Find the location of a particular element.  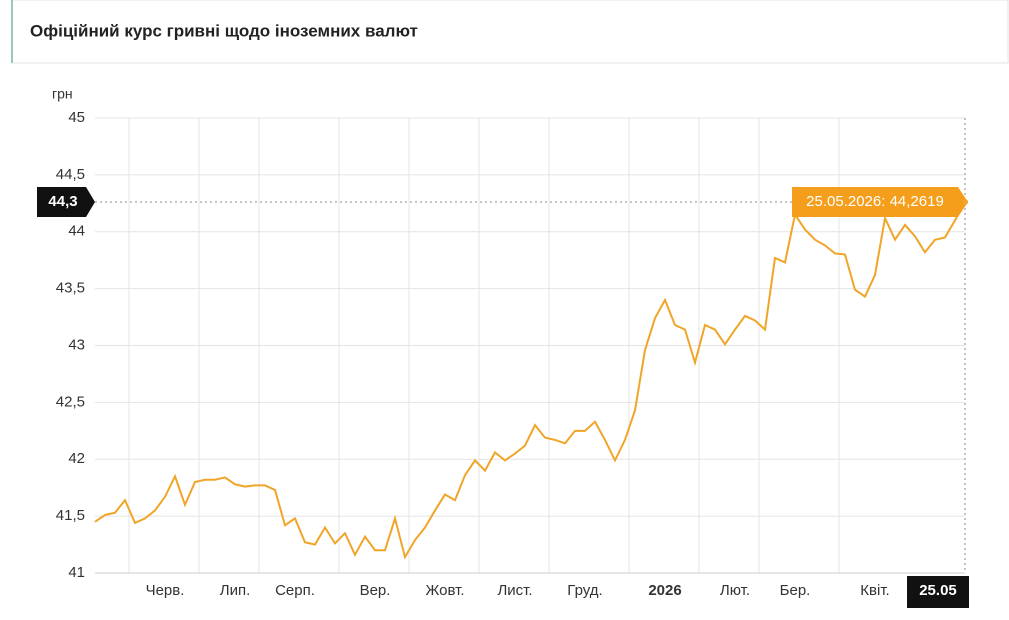

x-tick-label: 25.05 is located at coordinates (938, 590).